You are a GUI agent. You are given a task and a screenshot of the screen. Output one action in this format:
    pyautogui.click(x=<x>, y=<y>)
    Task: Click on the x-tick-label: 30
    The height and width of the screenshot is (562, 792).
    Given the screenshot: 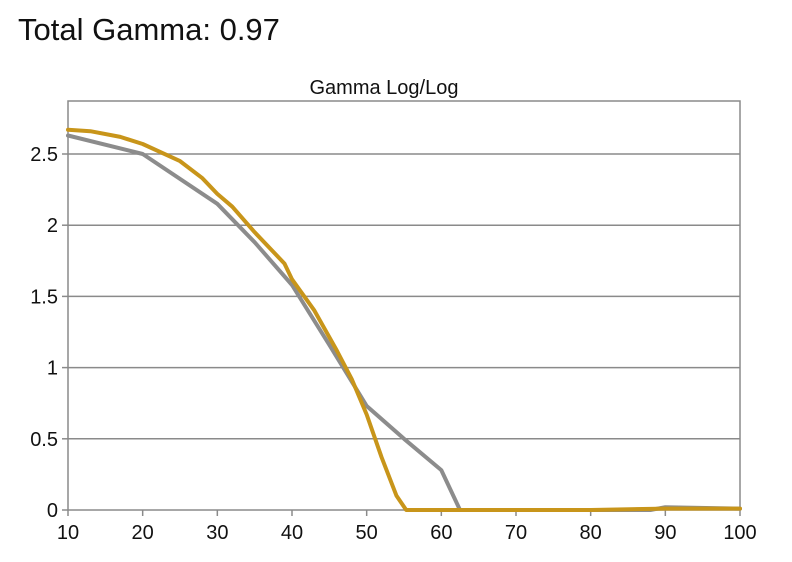 What is the action you would take?
    pyautogui.click(x=217, y=533)
    